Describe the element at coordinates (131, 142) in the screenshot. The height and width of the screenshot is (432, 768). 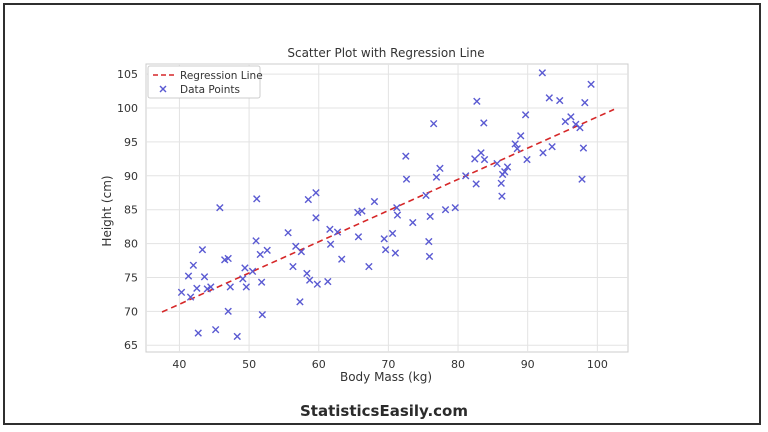
I see `y-tick-label: 95` at that location.